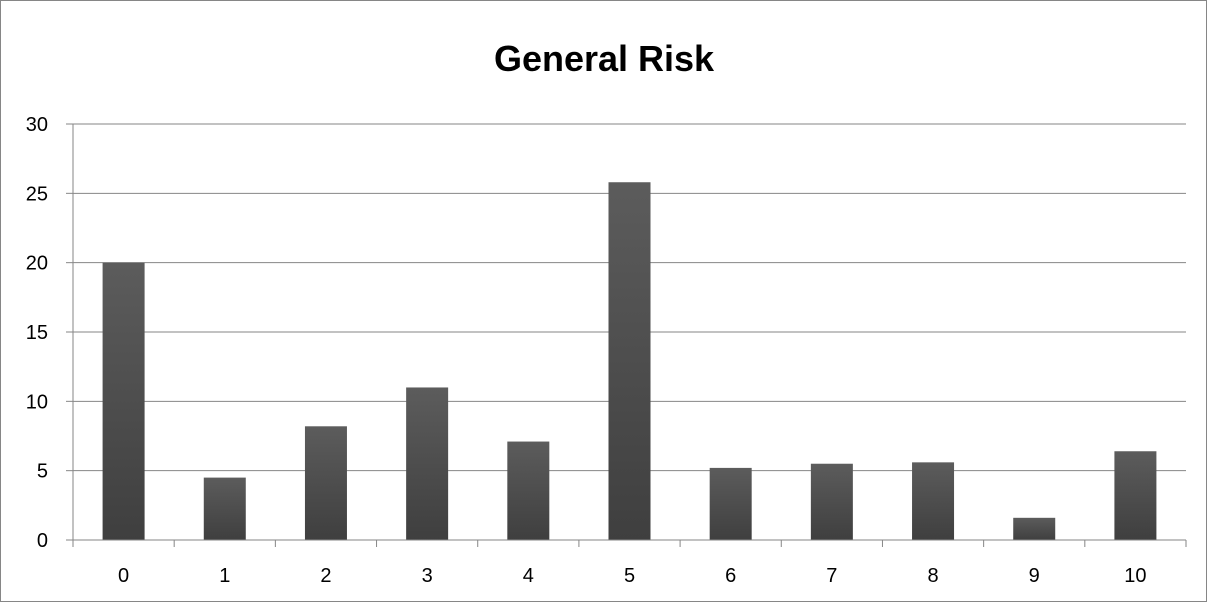 This screenshot has width=1208, height=603. What do you see at coordinates (42, 541) in the screenshot?
I see `y-tick-label: 0` at bounding box center [42, 541].